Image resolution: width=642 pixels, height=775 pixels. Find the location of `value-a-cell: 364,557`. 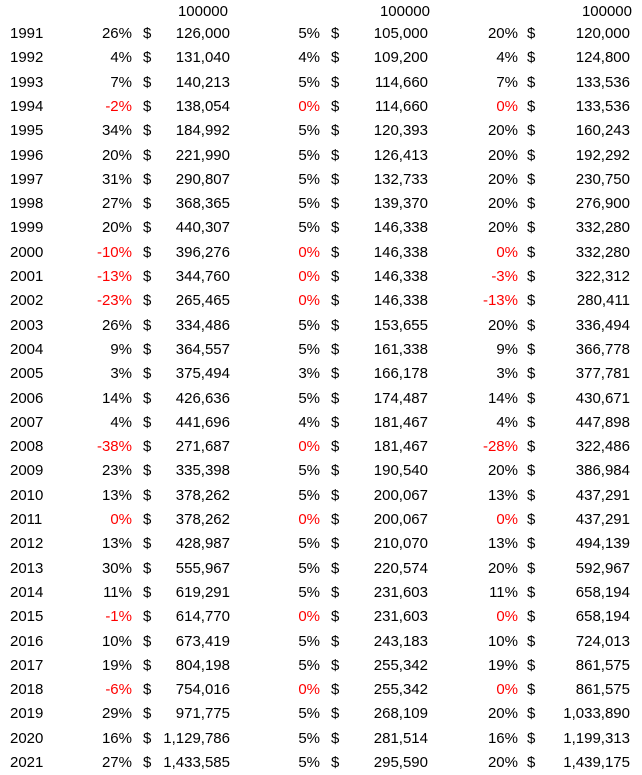

value-a-cell: 364,557 is located at coordinates (202, 349).